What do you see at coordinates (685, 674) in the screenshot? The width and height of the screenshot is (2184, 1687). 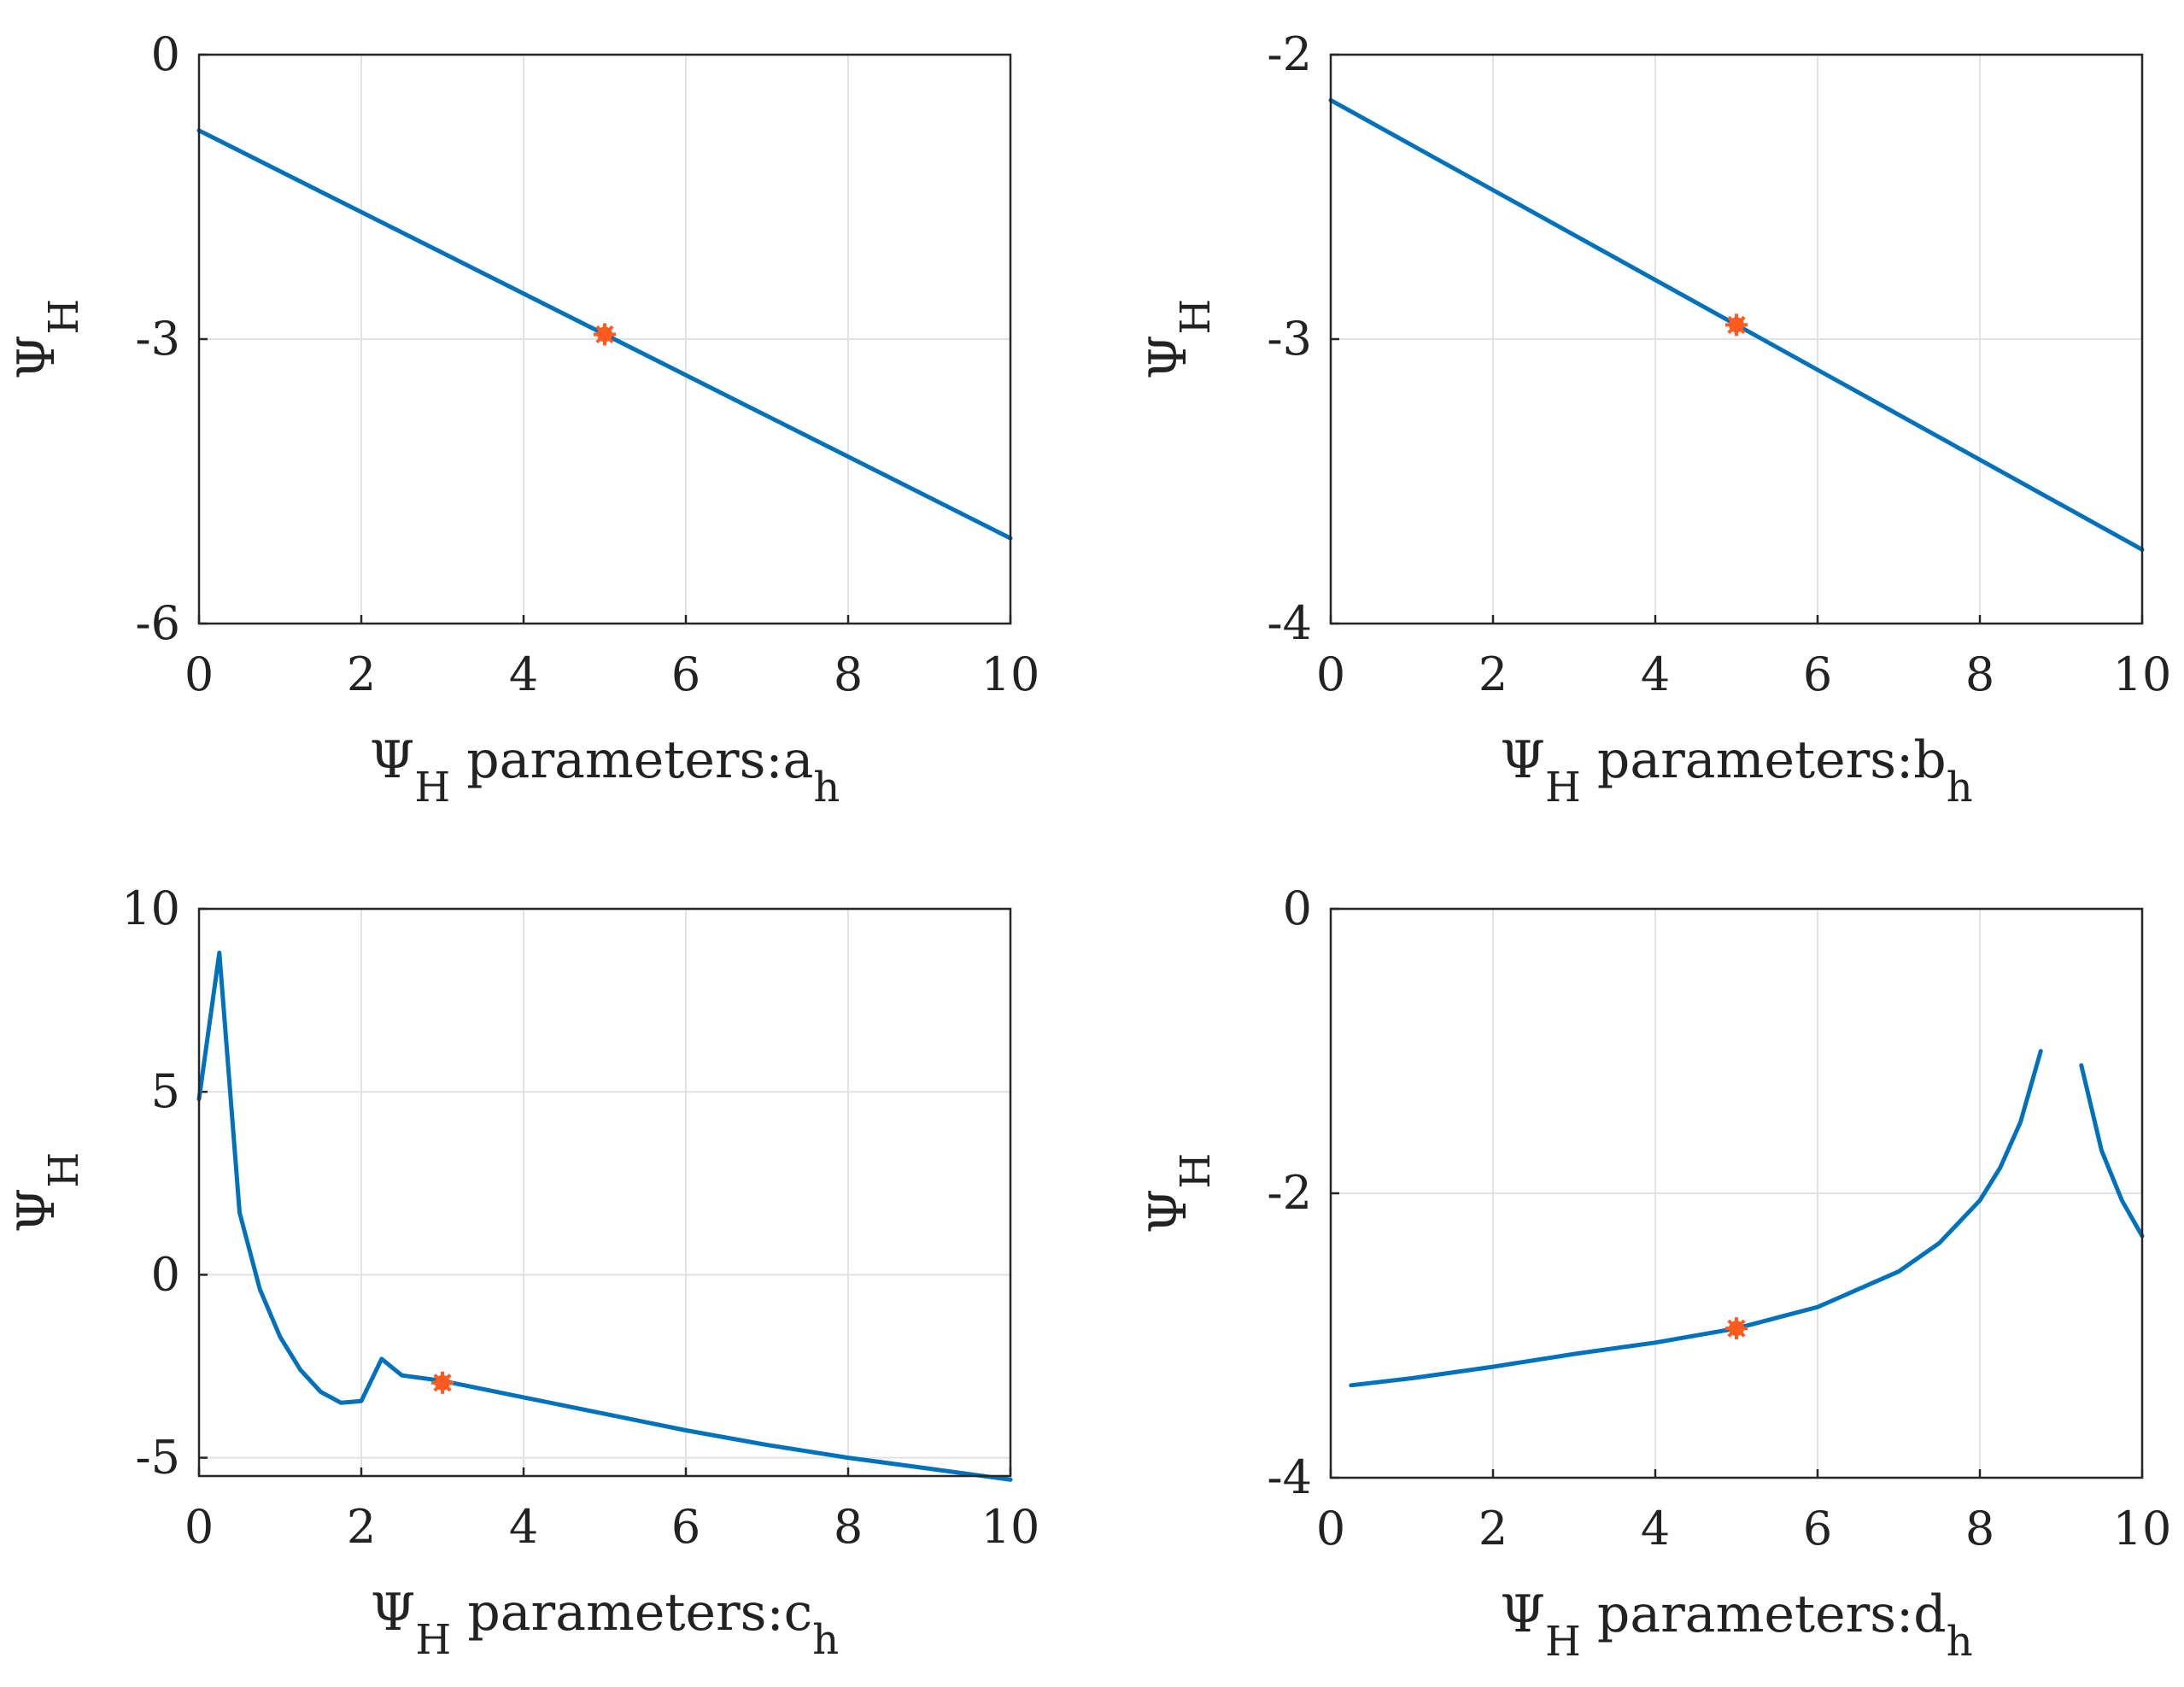 I see `chart-1-x-tick-label-3: 6` at bounding box center [685, 674].